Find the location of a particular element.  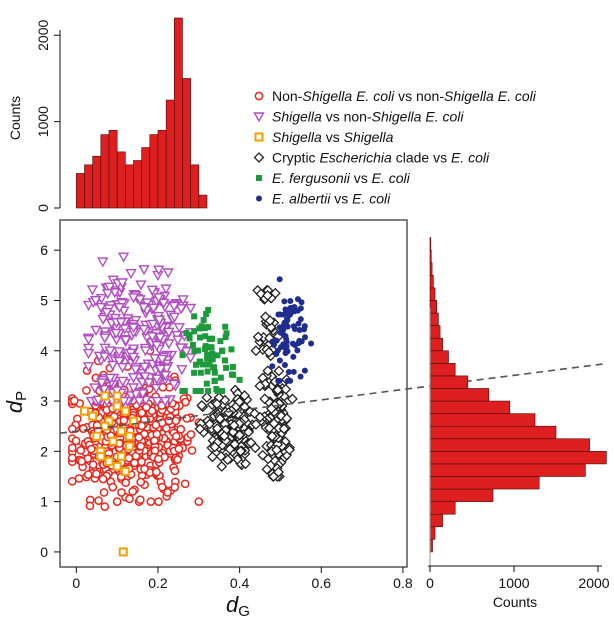

x-tick-label: 0.4 is located at coordinates (240, 583).